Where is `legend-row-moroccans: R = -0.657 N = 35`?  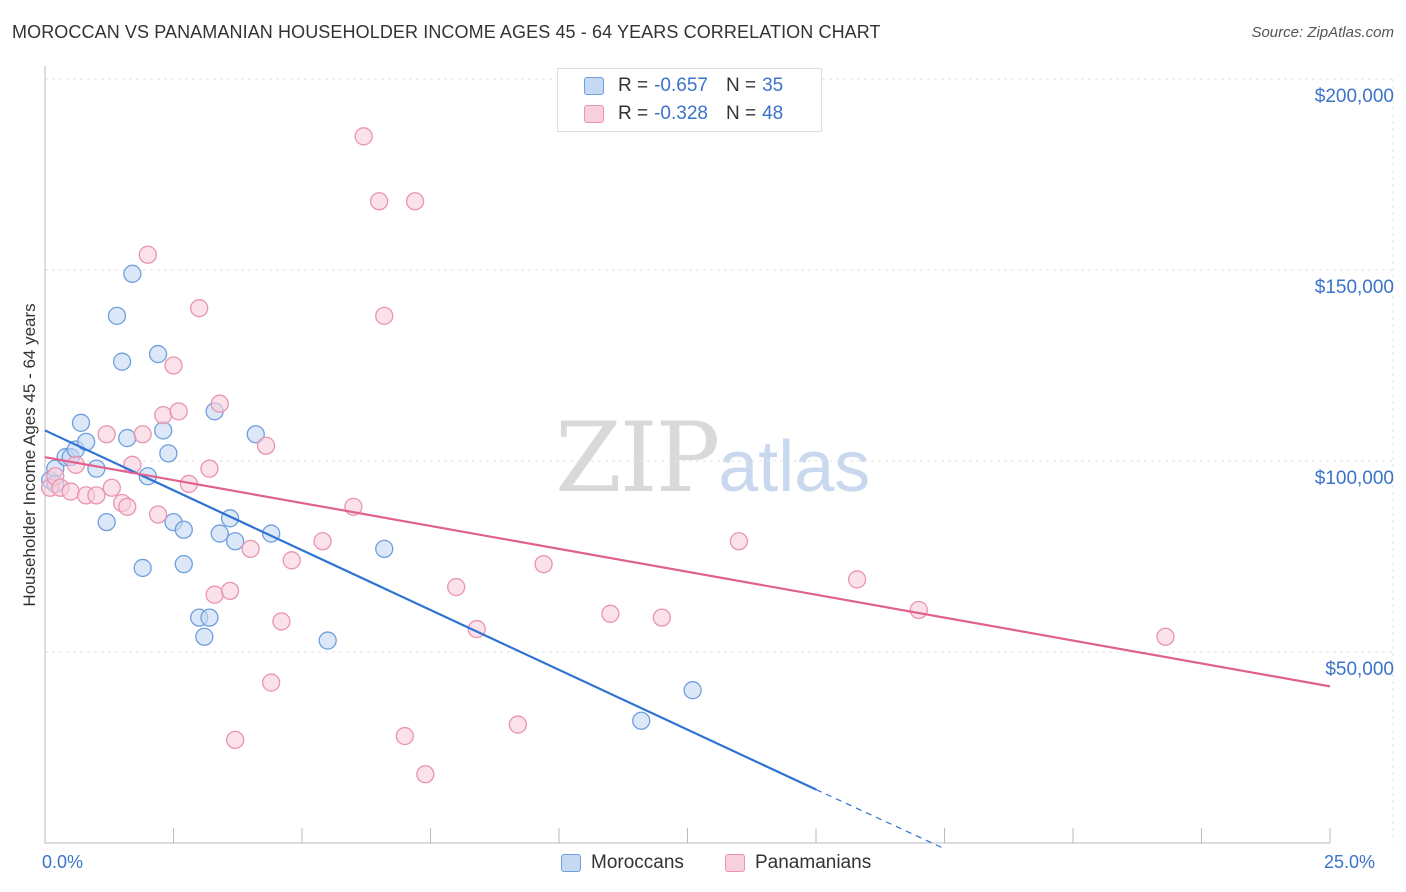 legend-row-moroccans: R = -0.657 N = 35 is located at coordinates (692, 86).